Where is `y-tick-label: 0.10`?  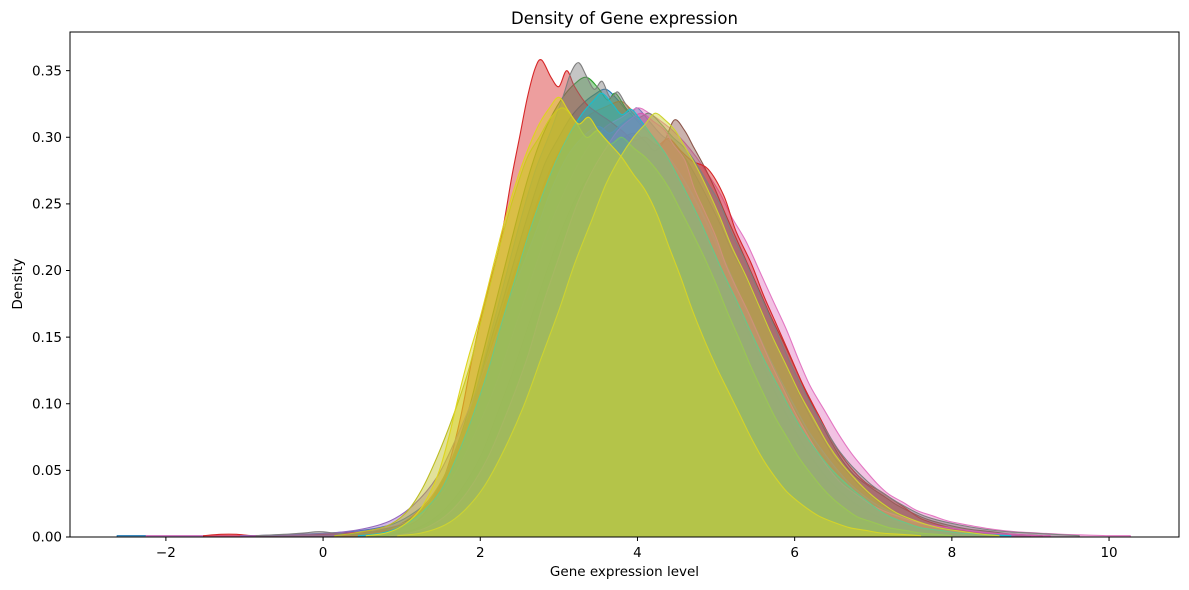 y-tick-label: 0.10 is located at coordinates (47, 404).